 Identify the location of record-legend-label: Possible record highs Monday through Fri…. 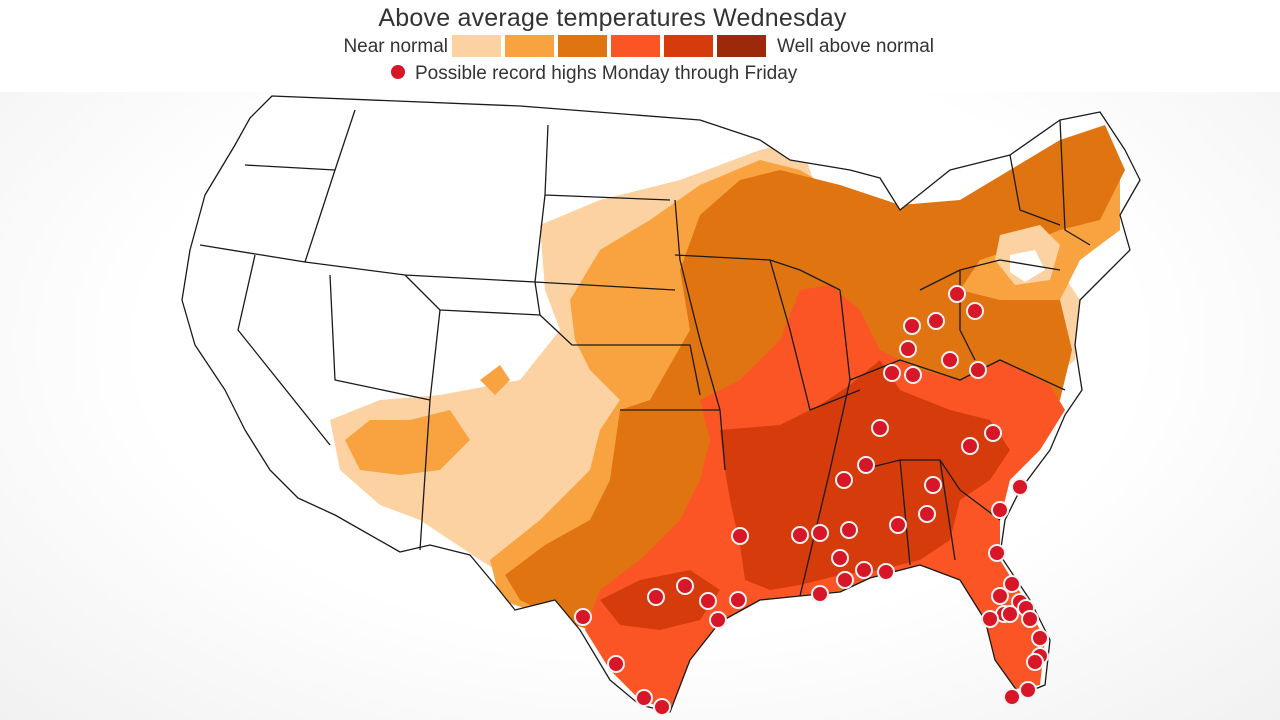
(606, 73).